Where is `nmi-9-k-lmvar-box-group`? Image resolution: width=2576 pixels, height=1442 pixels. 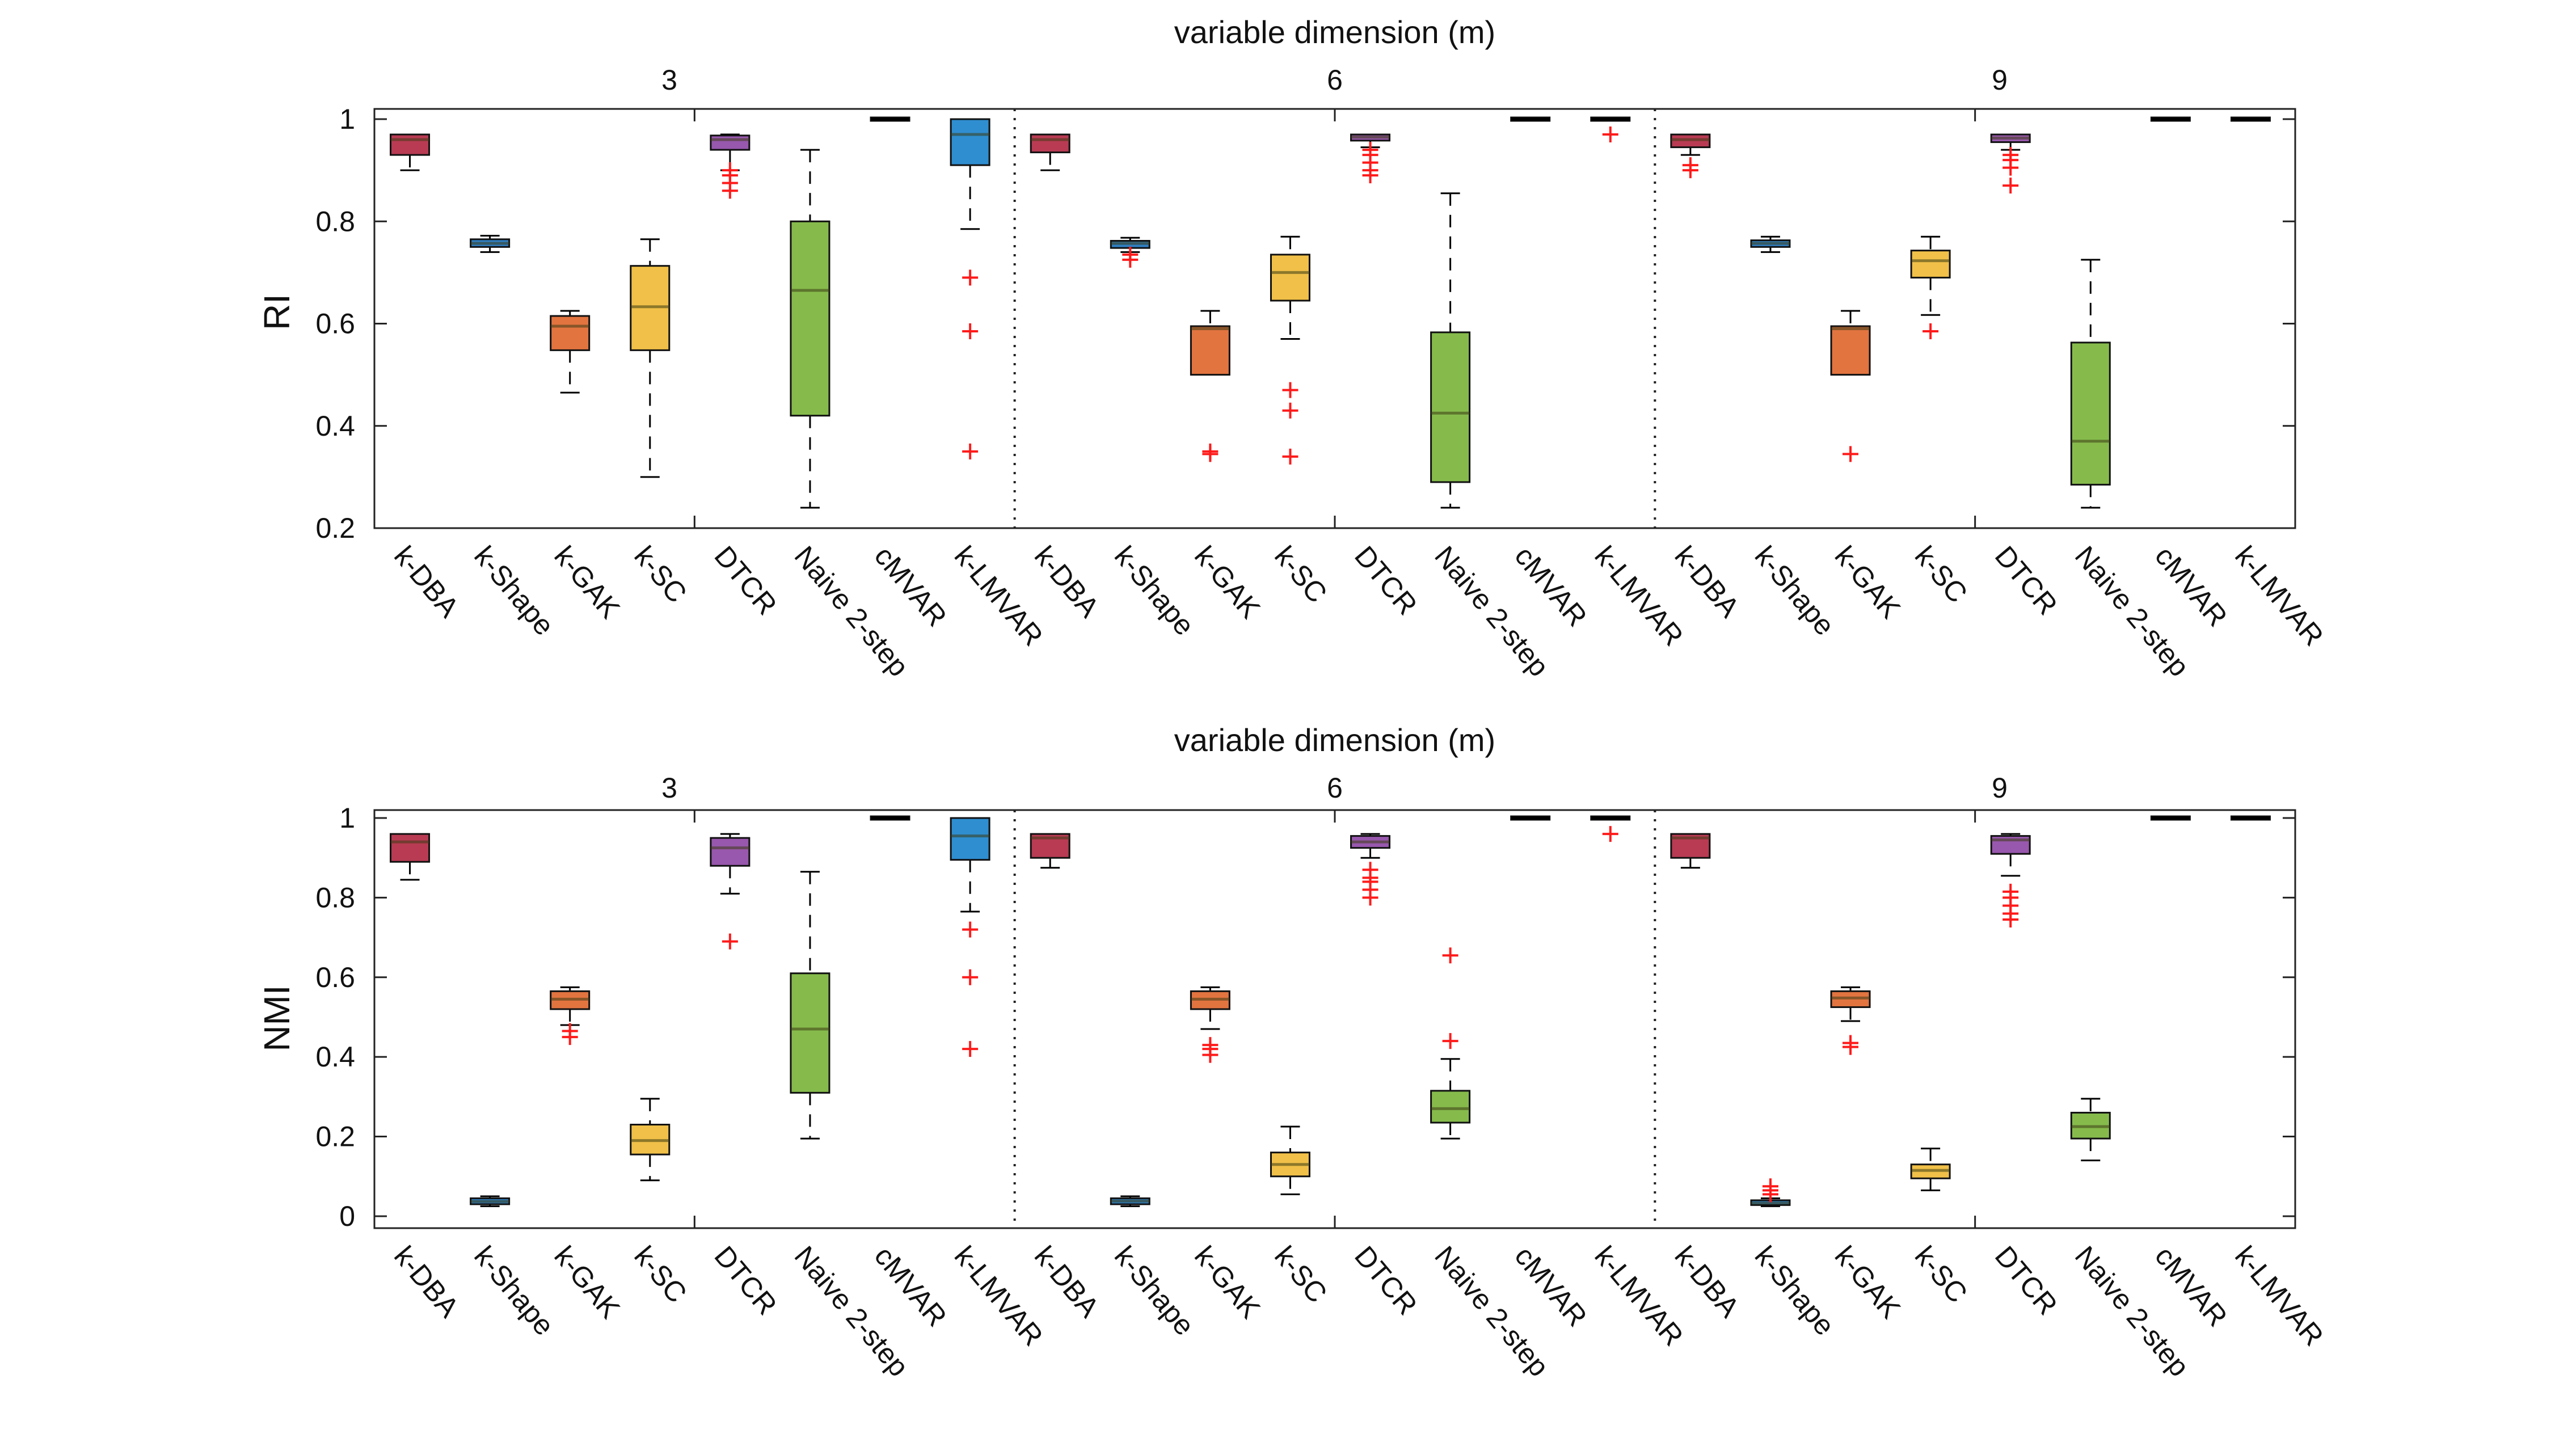
nmi-9-k-lmvar-box-group is located at coordinates (2250, 818).